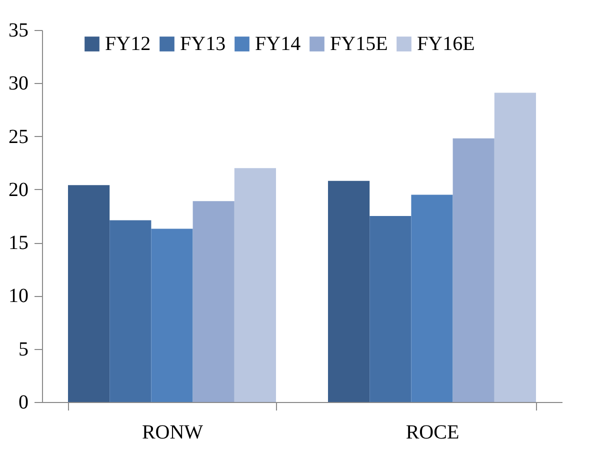 This screenshot has height=455, width=605. I want to click on y-tick-label: 10, so click(18, 296).